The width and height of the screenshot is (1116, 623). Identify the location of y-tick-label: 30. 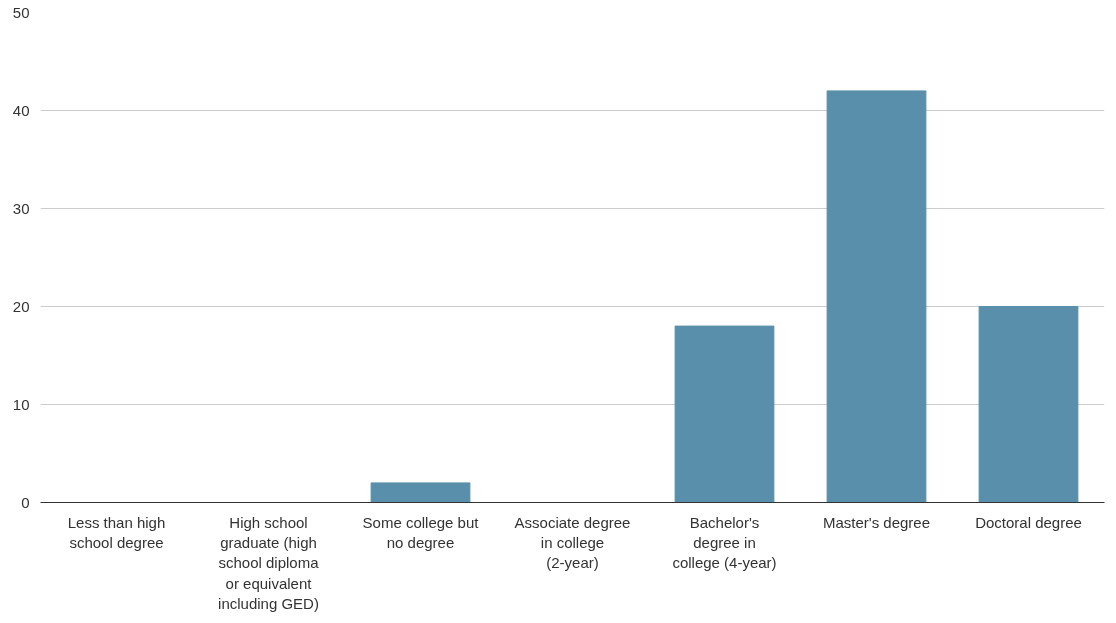
(21, 208).